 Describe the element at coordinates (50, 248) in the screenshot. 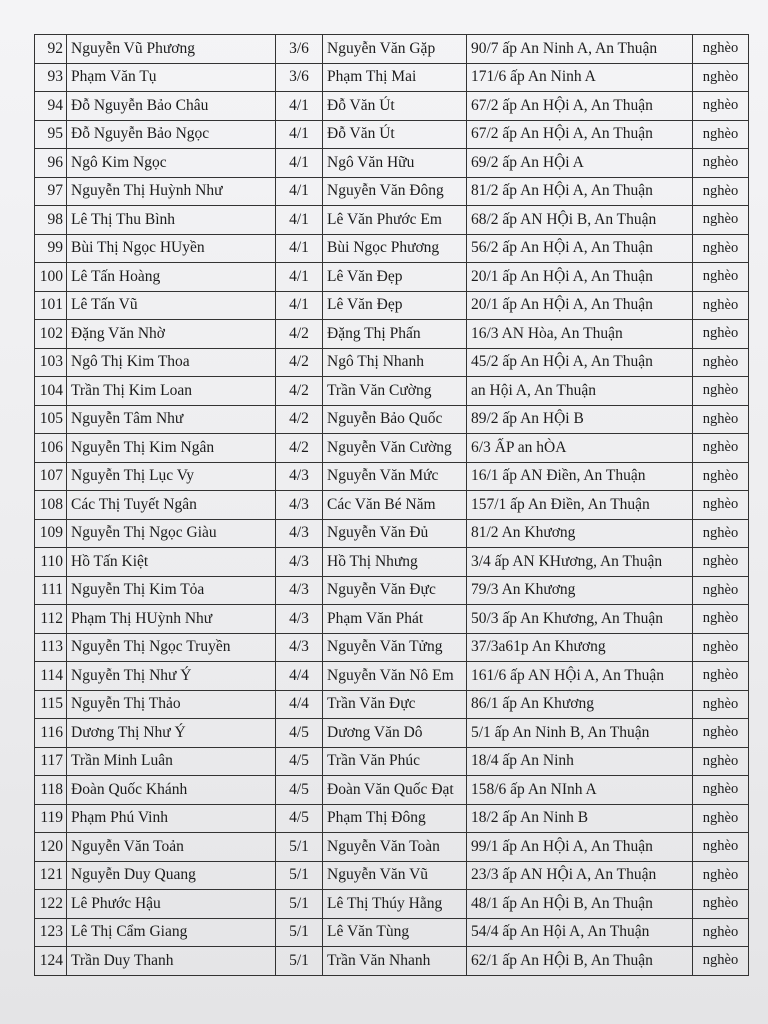

I see `row-number: 99` at that location.